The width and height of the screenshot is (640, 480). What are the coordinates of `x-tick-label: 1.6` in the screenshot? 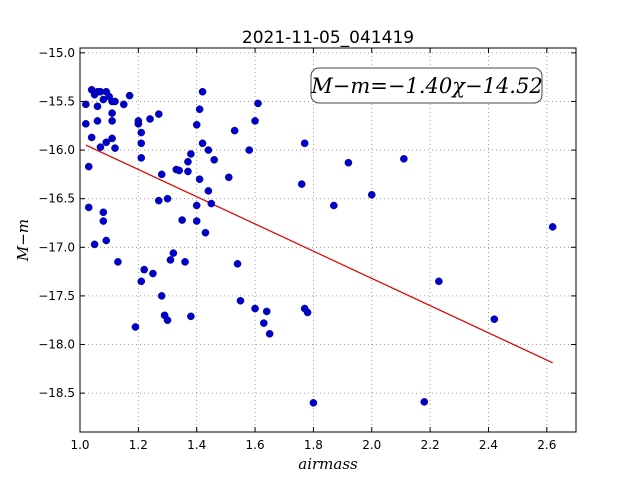 It's located at (255, 445).